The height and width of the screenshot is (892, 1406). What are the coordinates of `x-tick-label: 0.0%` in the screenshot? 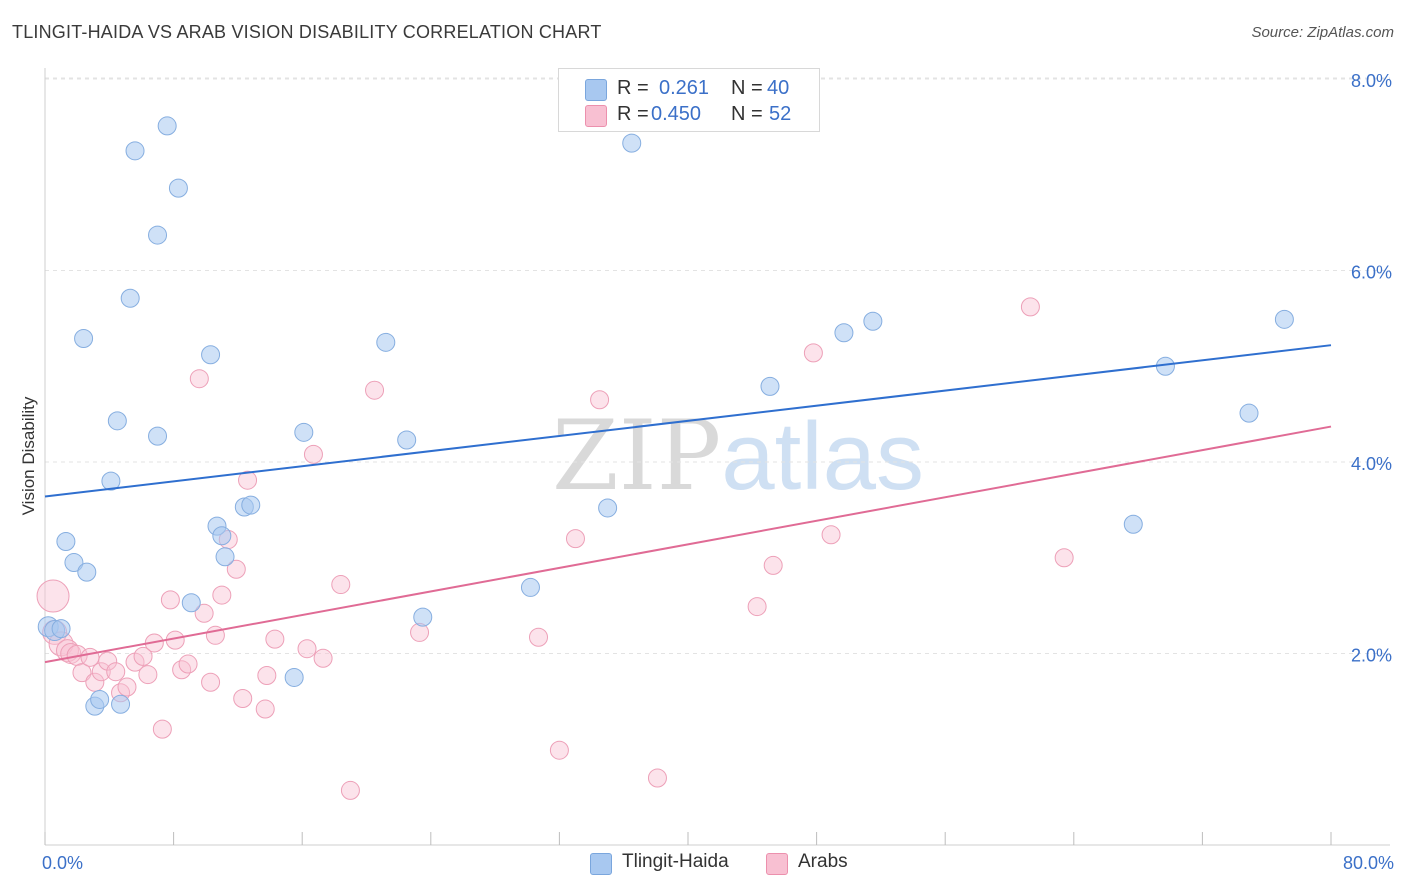 It's located at (62, 863).